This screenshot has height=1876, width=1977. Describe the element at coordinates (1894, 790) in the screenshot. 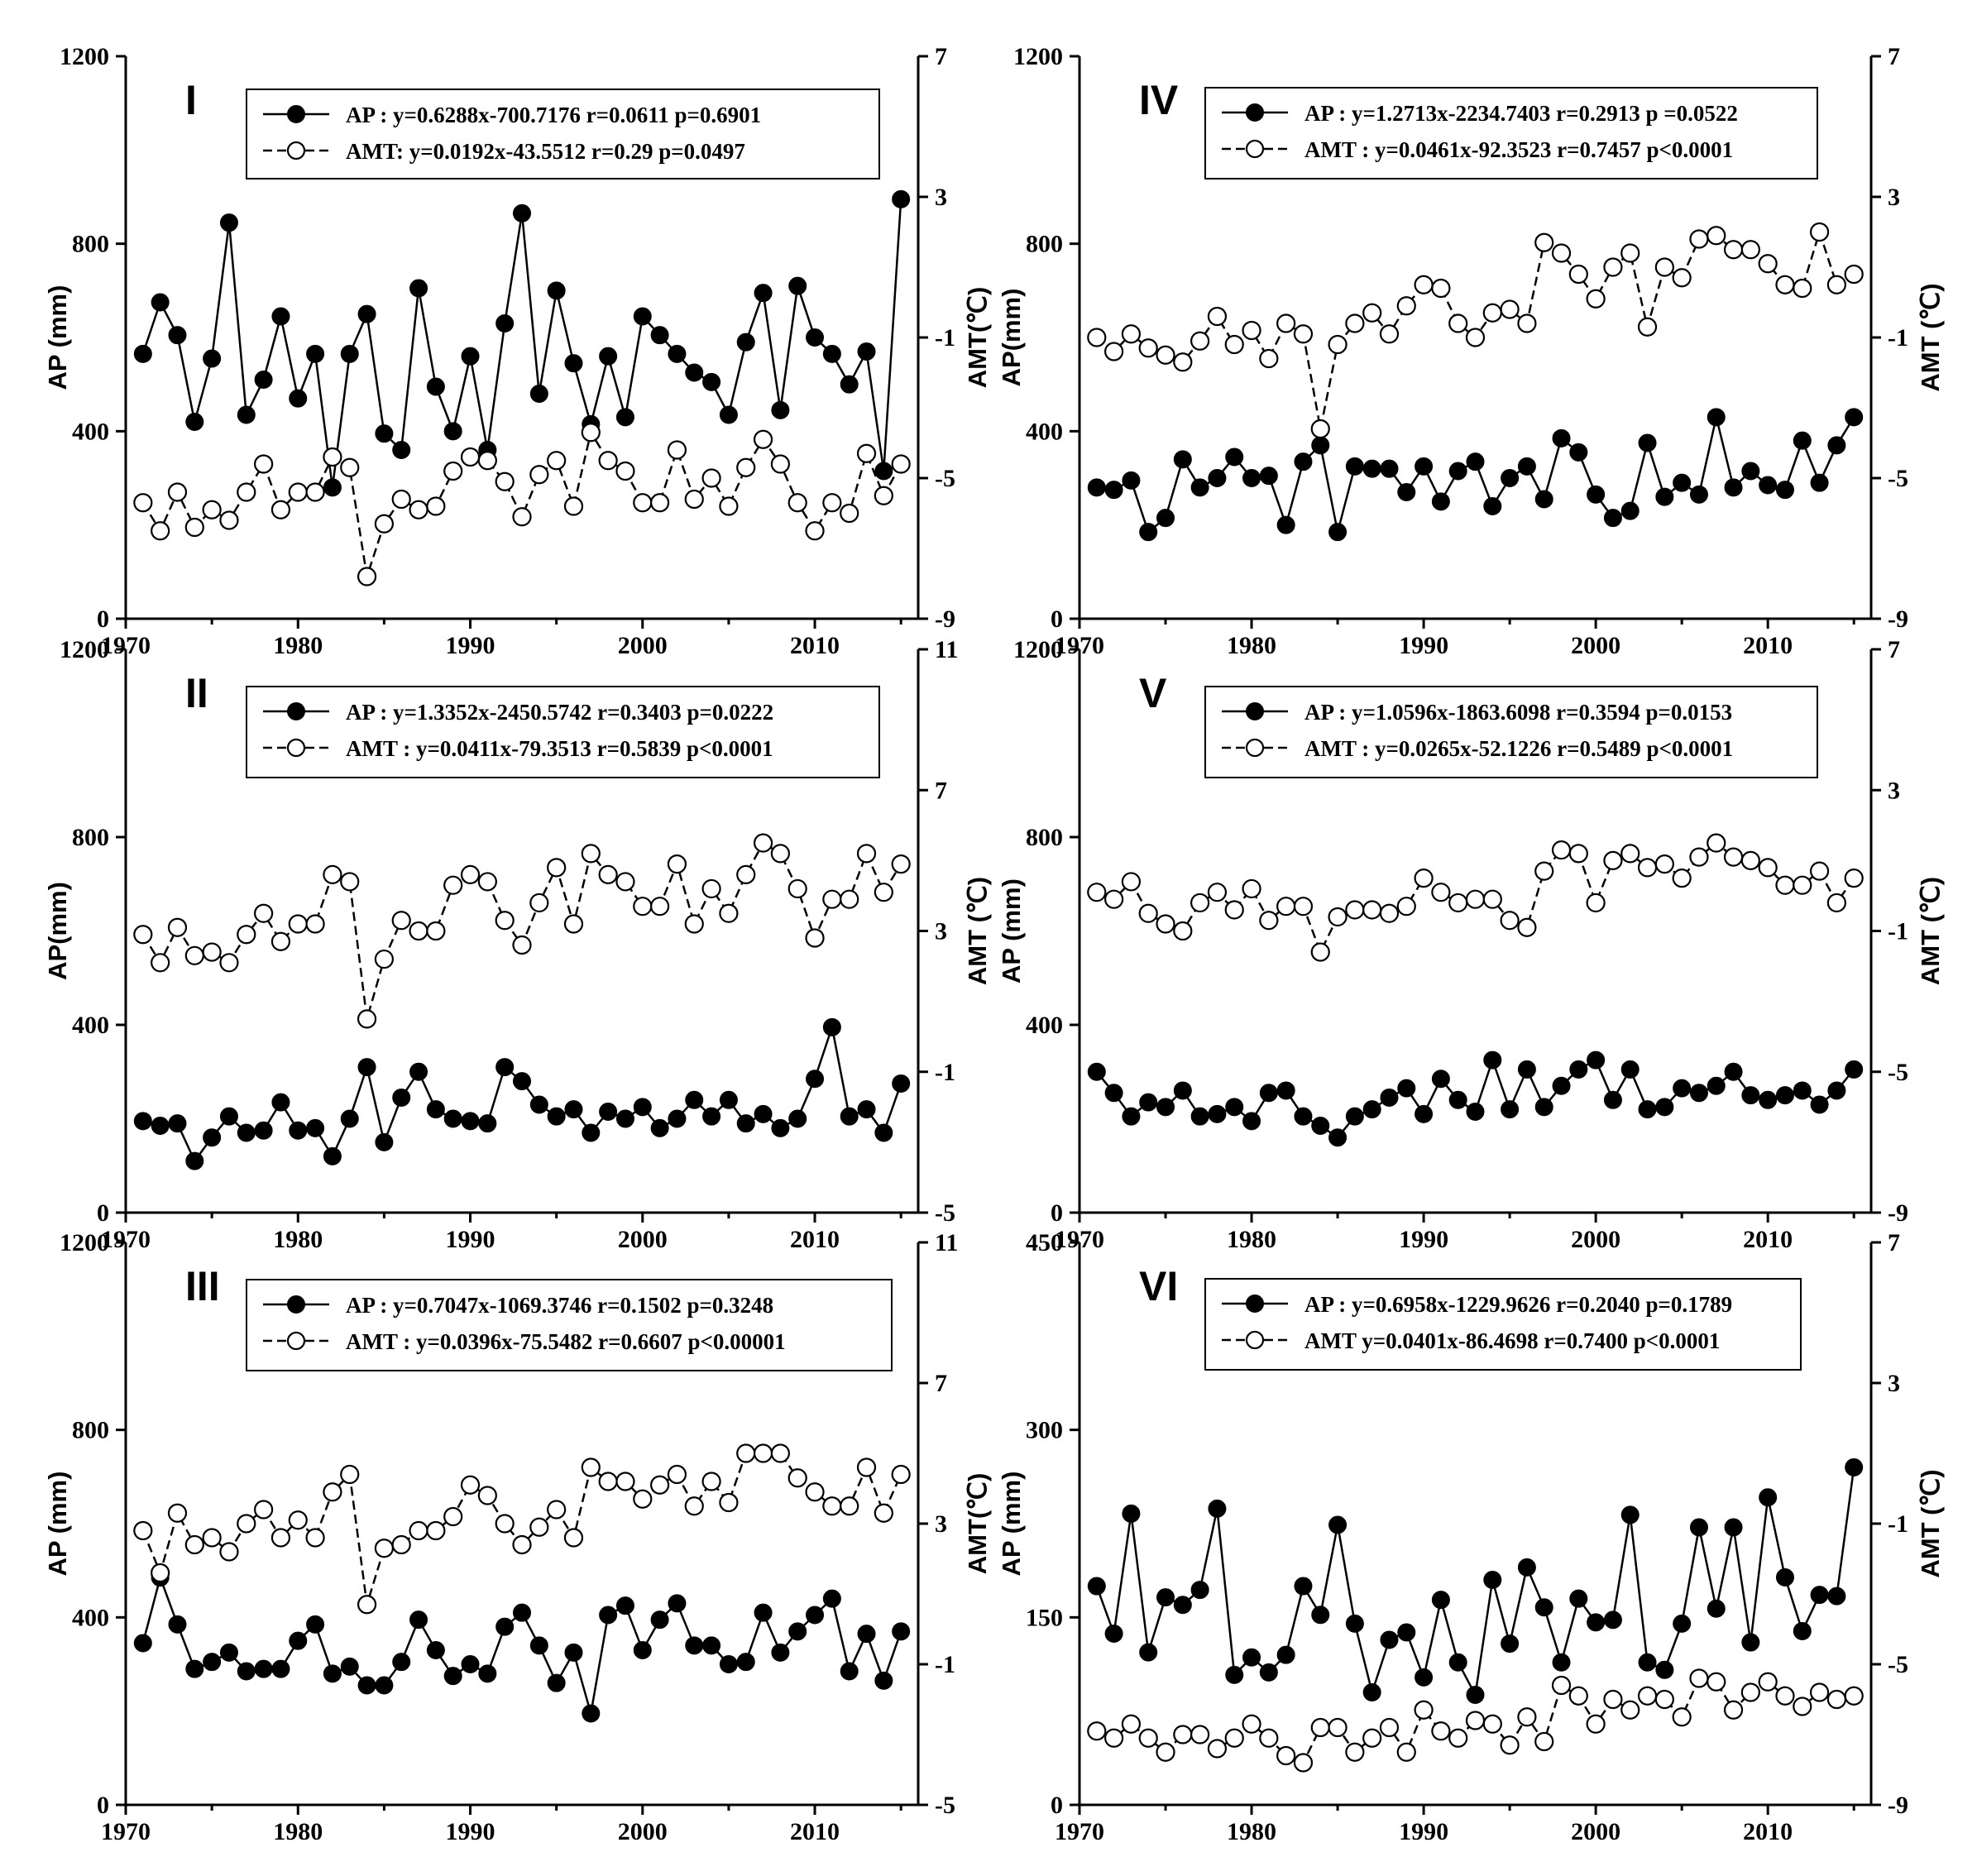

I see `y2-tick-label: 3` at that location.